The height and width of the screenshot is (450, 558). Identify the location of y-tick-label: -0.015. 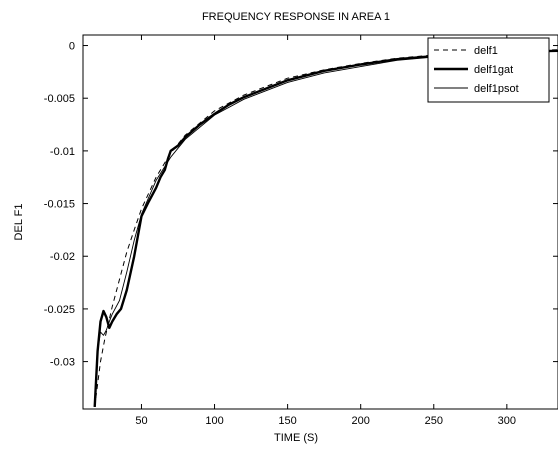
(59, 205).